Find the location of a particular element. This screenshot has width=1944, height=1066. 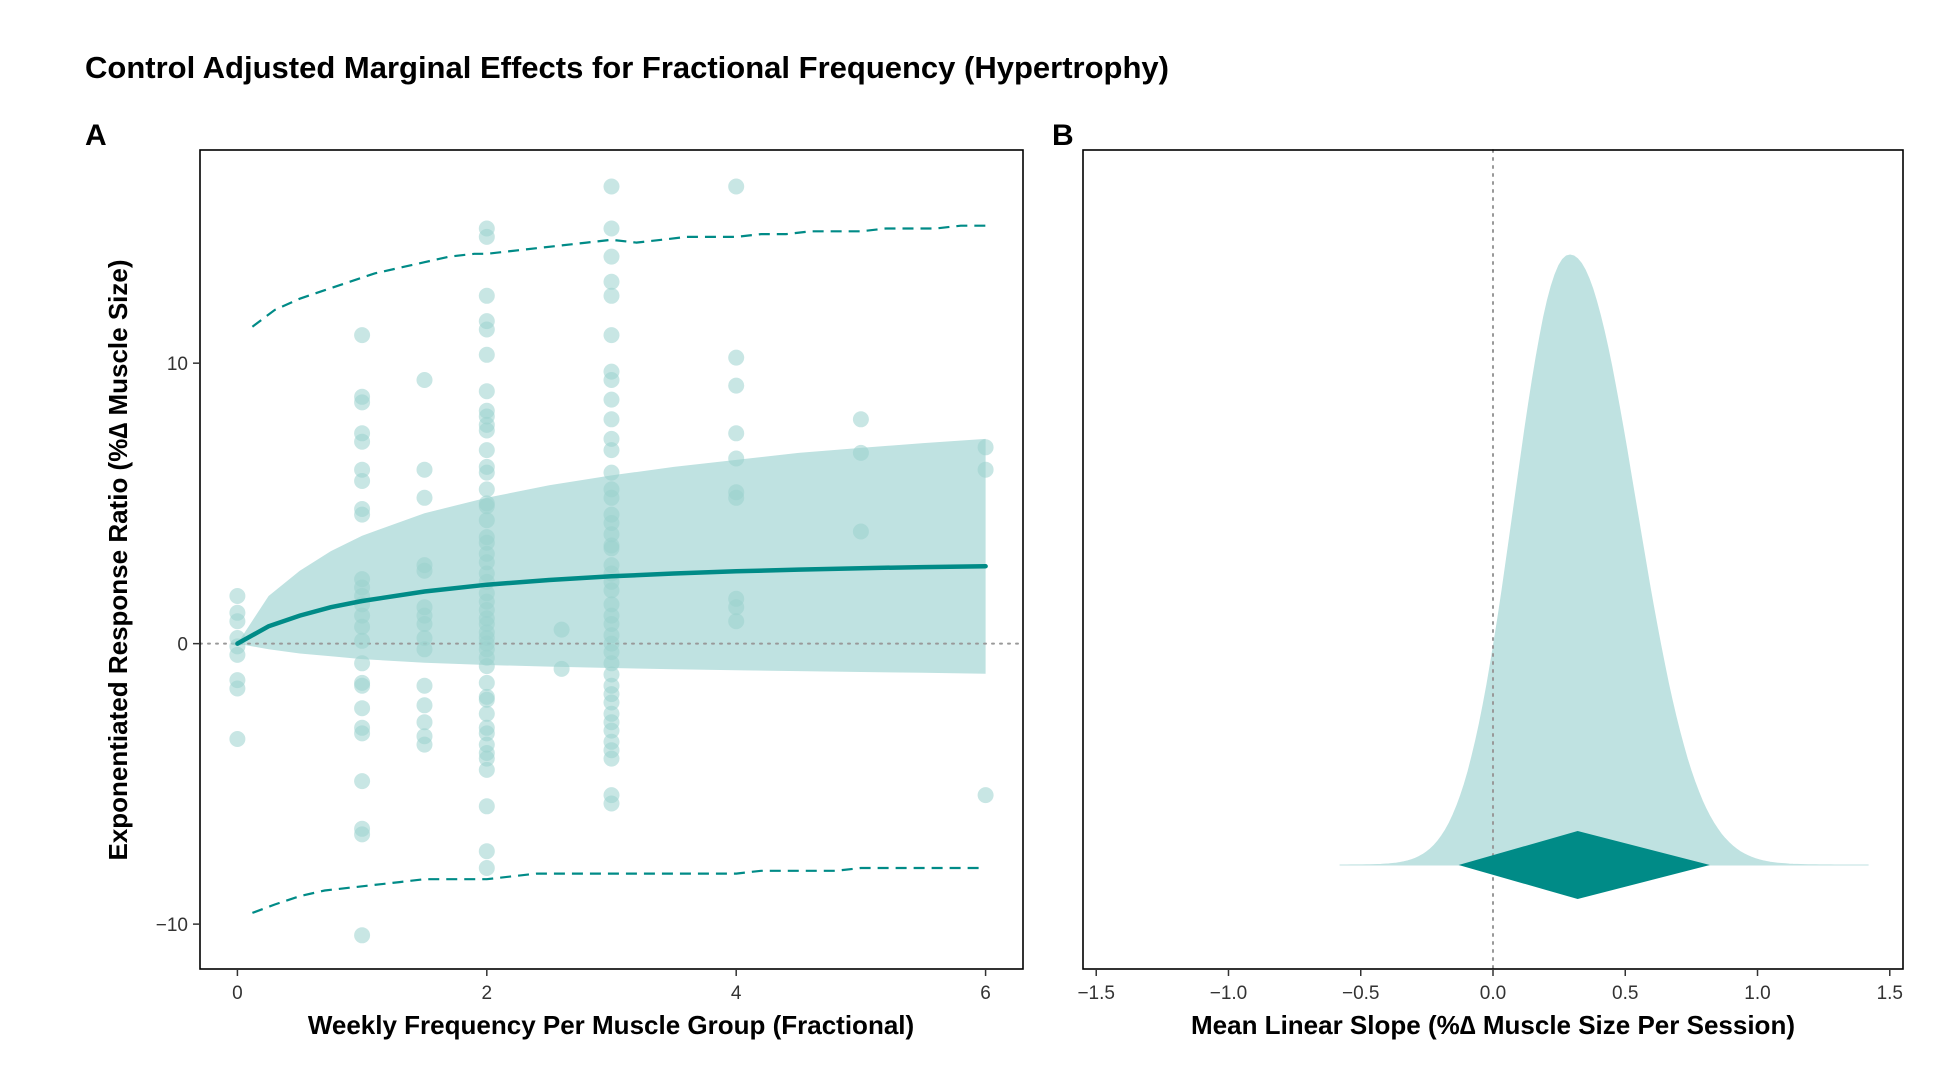

x-tick-label: 1.5 is located at coordinates (1890, 993).